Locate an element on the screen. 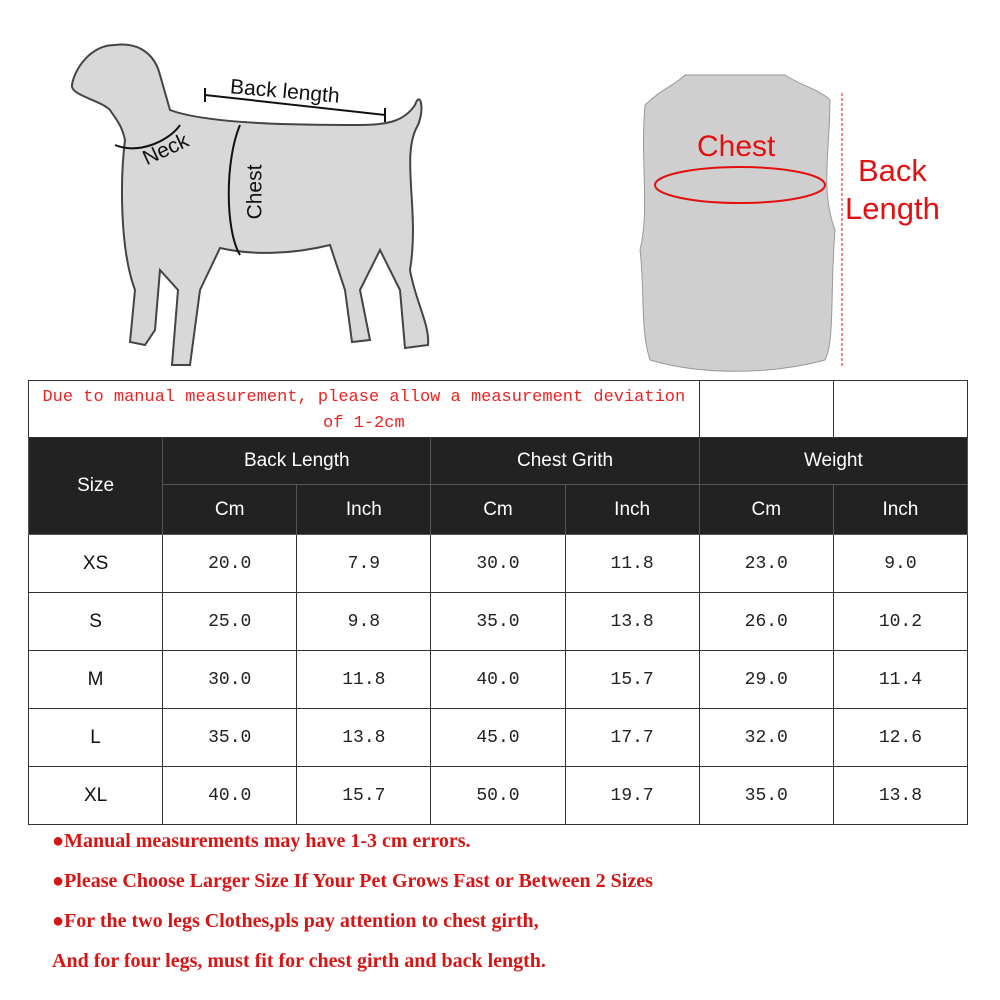 The height and width of the screenshot is (1000, 1000). value-cell: 12.6 is located at coordinates (900, 737).